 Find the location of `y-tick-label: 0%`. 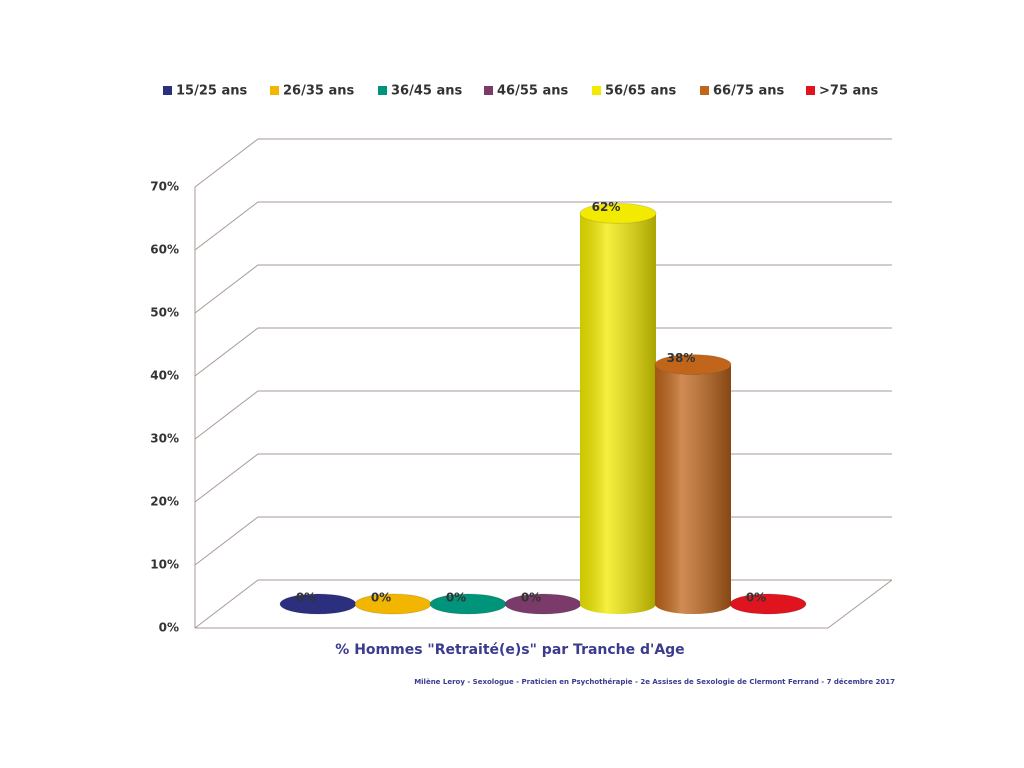

y-tick-label: 0% is located at coordinates (169, 628).